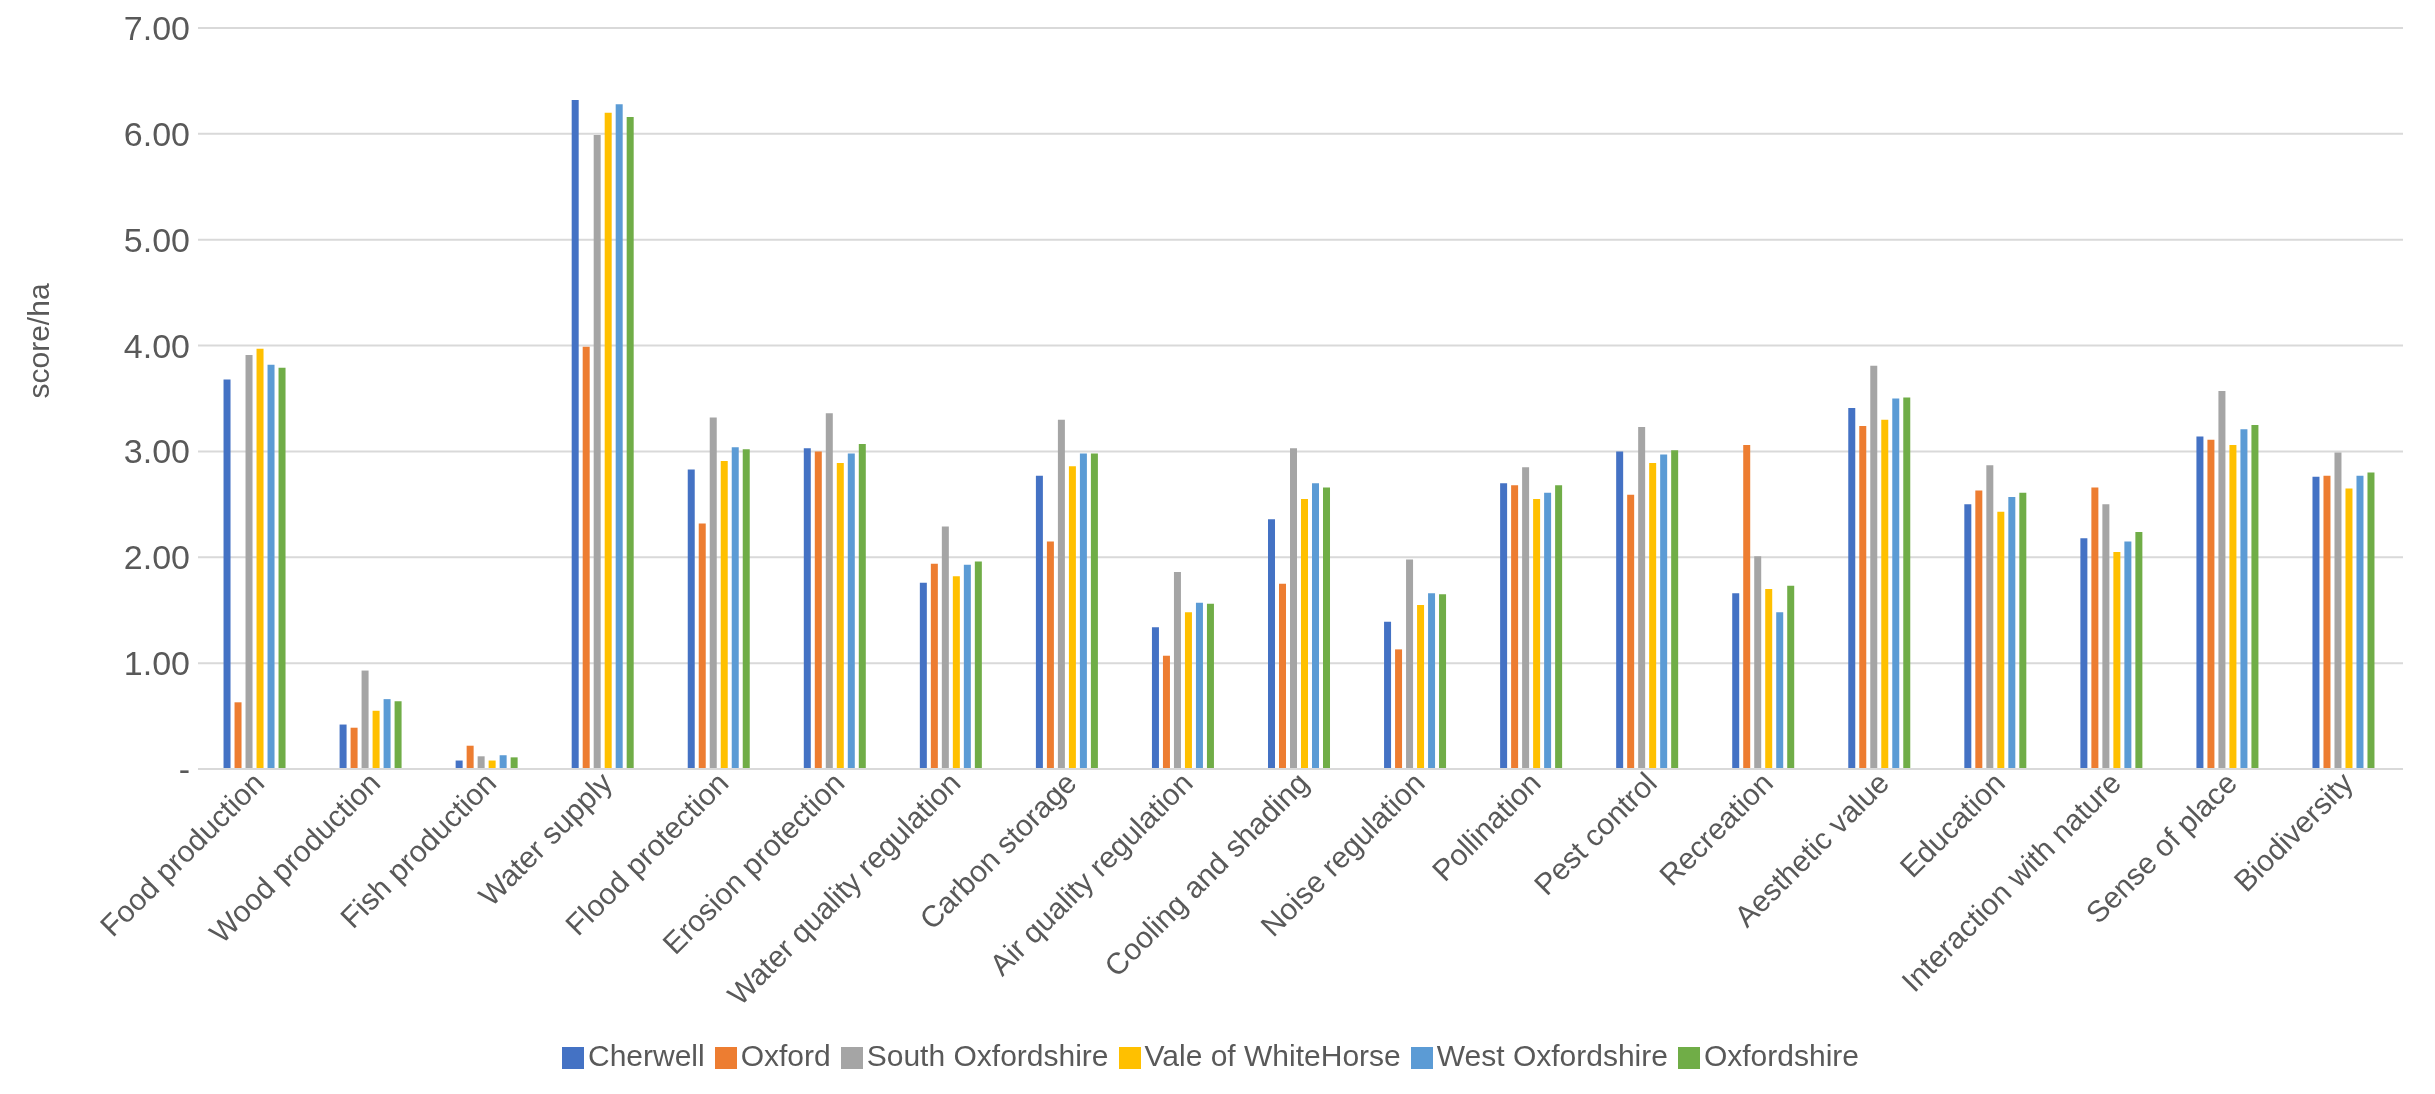 This screenshot has height=1094, width=2435. I want to click on legend-label: South Oxfordshire, so click(987, 1055).